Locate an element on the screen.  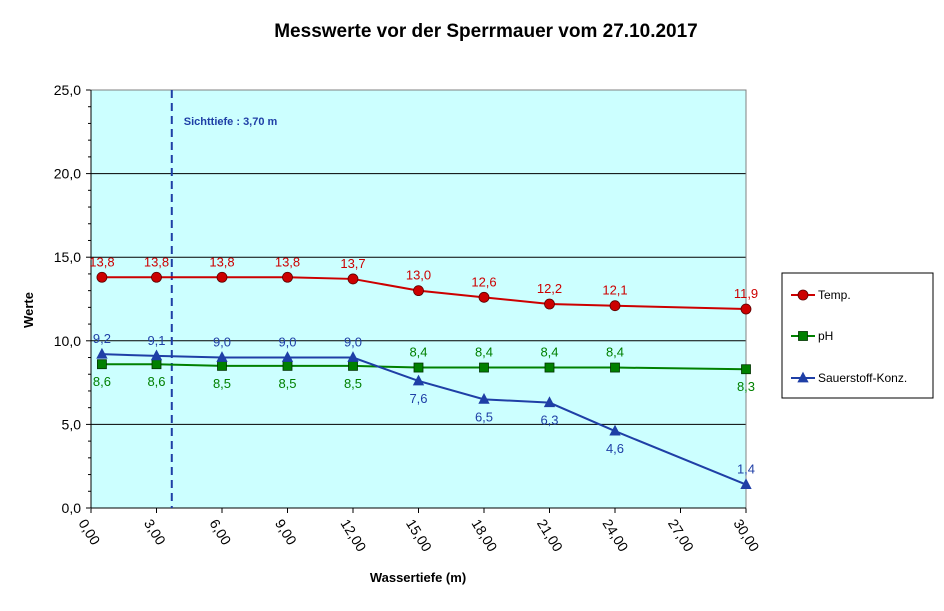
data-label: 12,2 is located at coordinates (549, 288).